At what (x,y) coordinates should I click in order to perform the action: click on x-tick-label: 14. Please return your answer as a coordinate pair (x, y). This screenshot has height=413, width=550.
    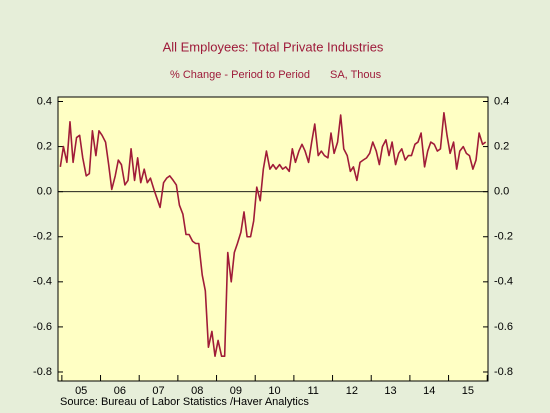
    Looking at the image, I should click on (429, 391).